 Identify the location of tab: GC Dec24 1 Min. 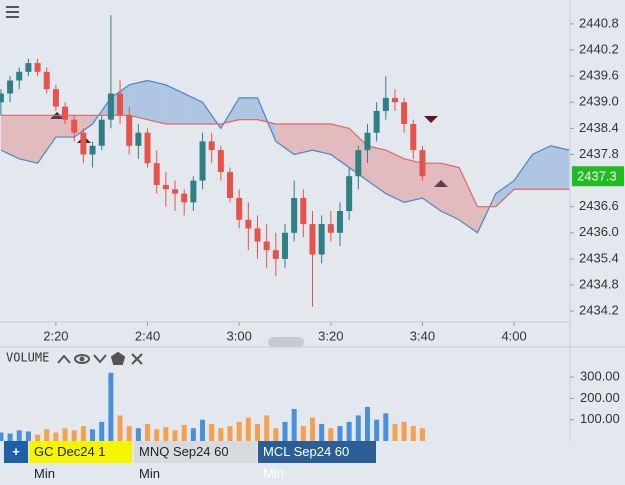
(80, 461).